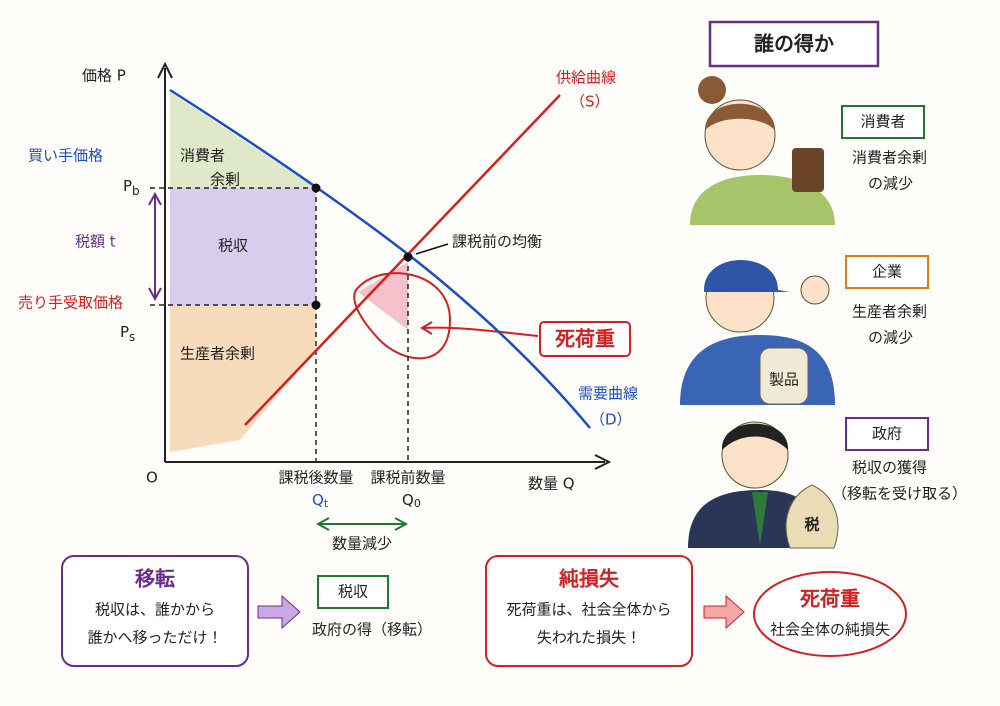 This screenshot has height=706, width=1000. Describe the element at coordinates (243, 140) in the screenshot. I see `consumer-surplus-area` at that location.